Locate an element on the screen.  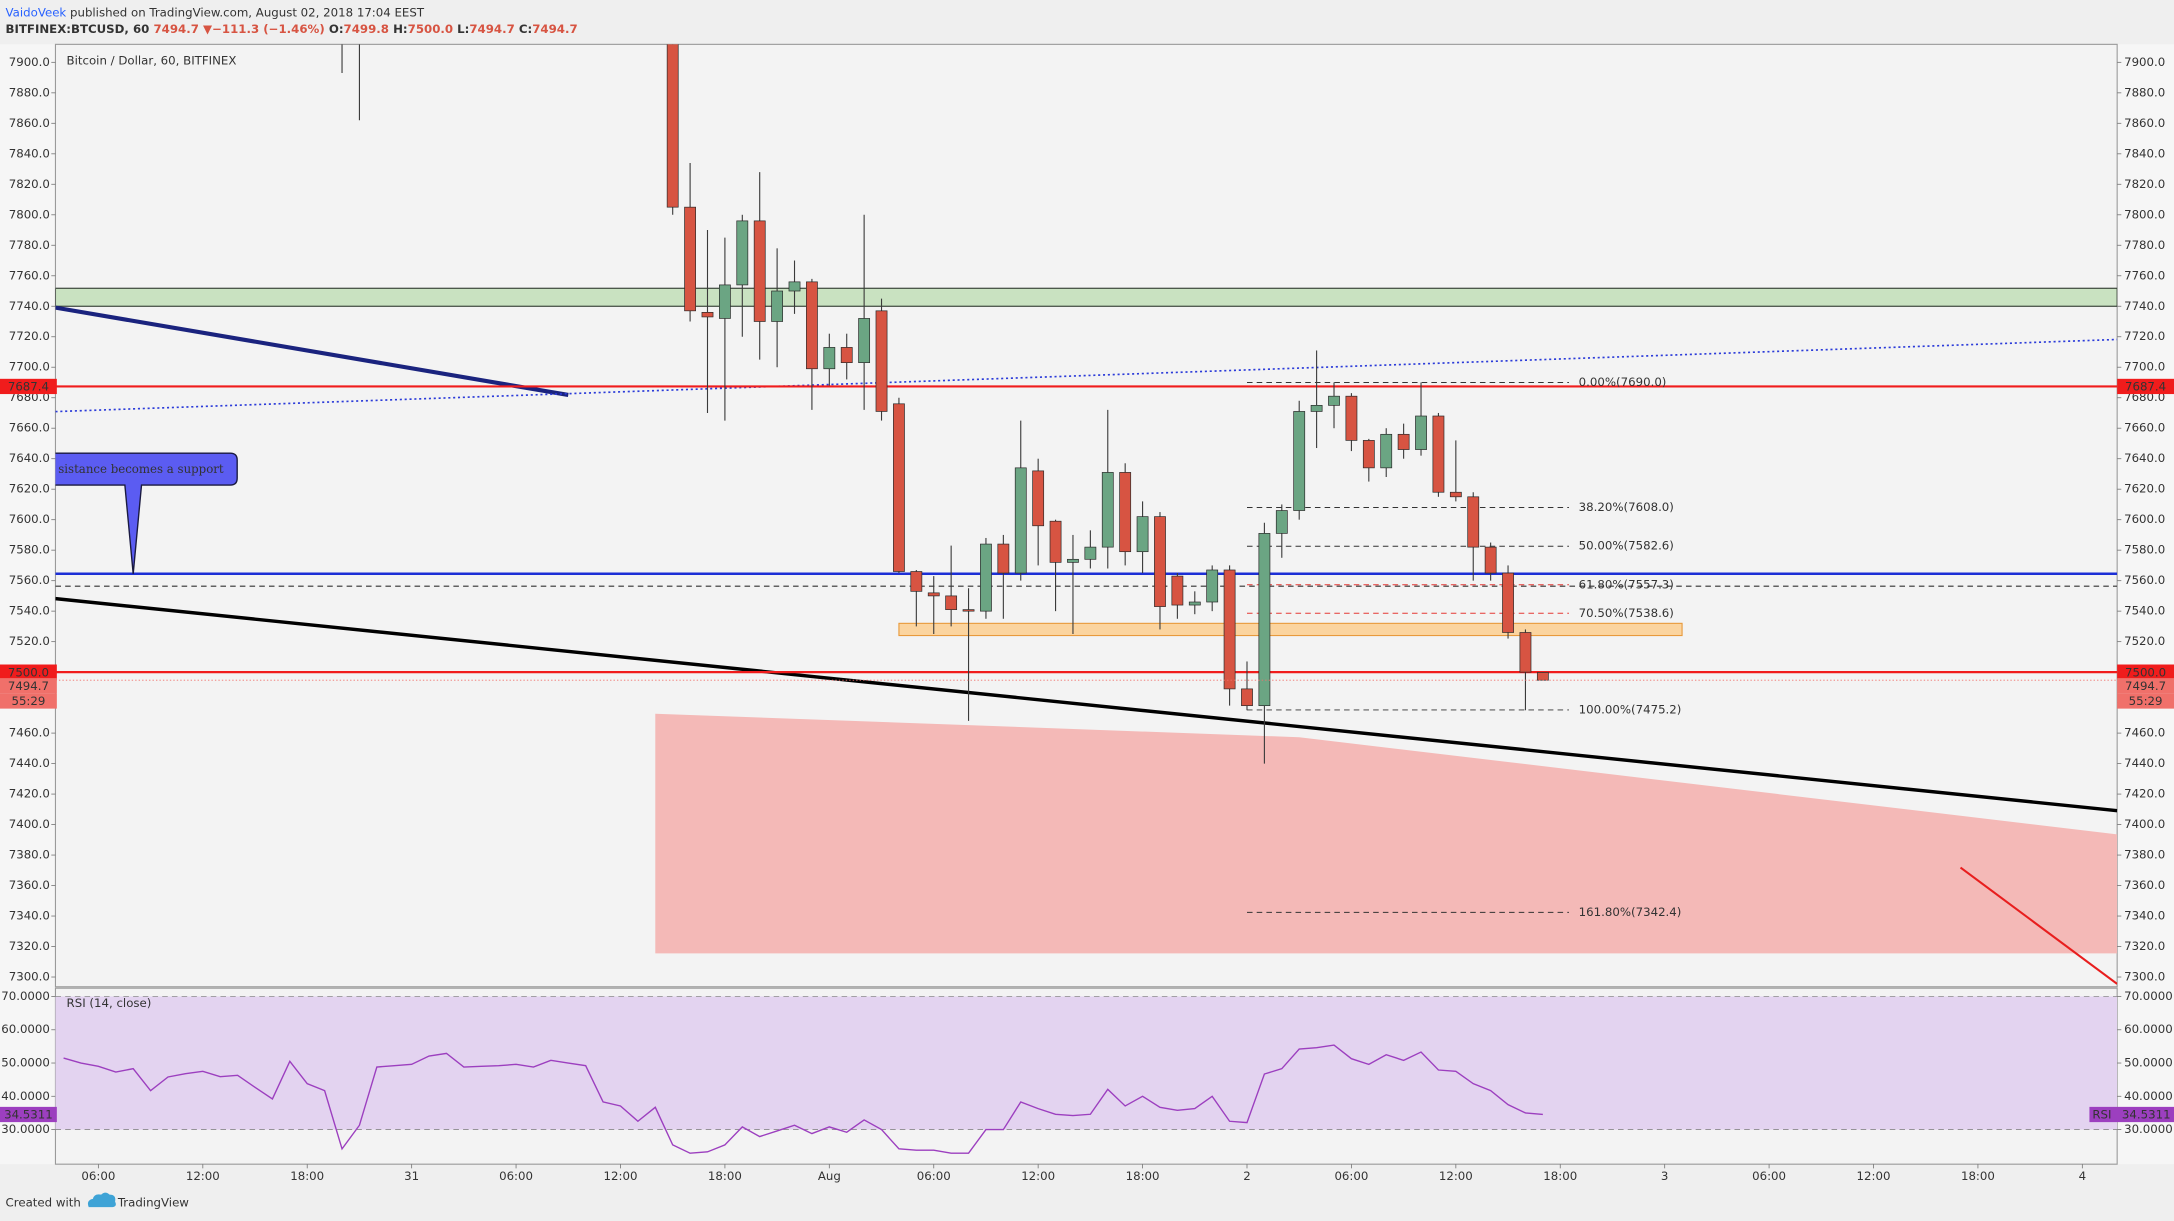
y-tick-label: 7520.0 is located at coordinates (29, 641).